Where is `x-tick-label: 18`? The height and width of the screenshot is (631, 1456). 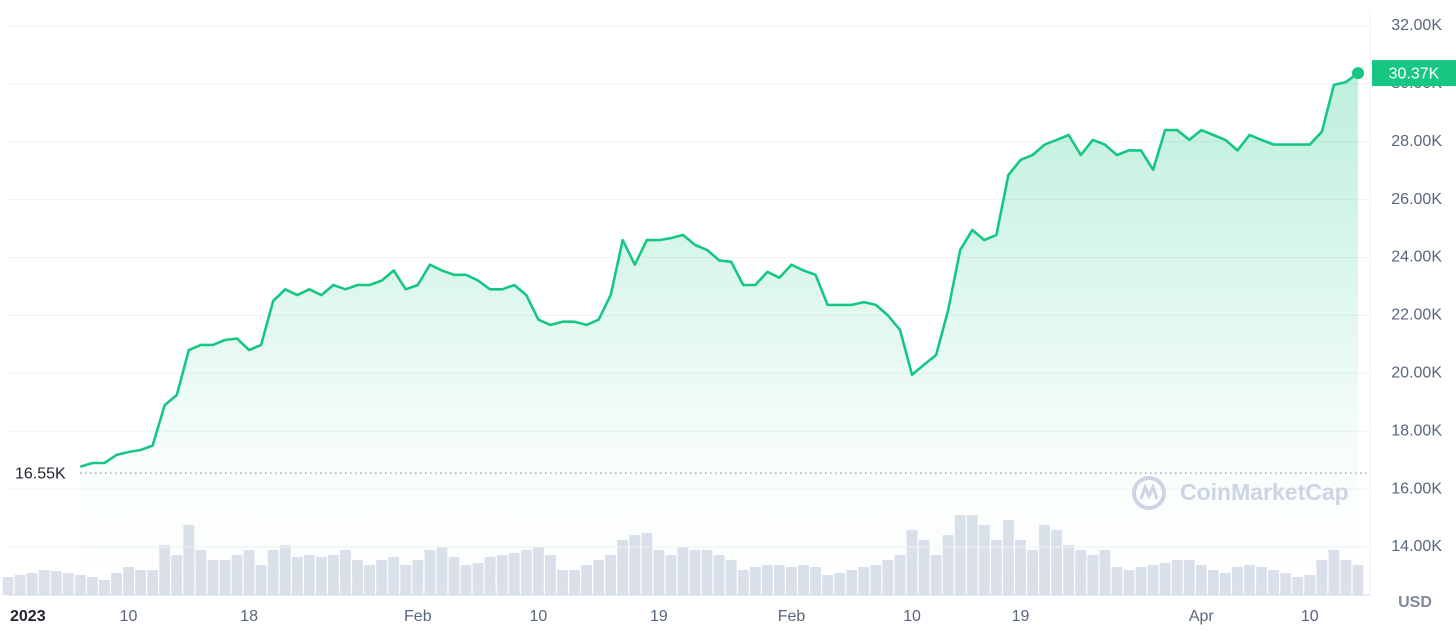
x-tick-label: 18 is located at coordinates (249, 616).